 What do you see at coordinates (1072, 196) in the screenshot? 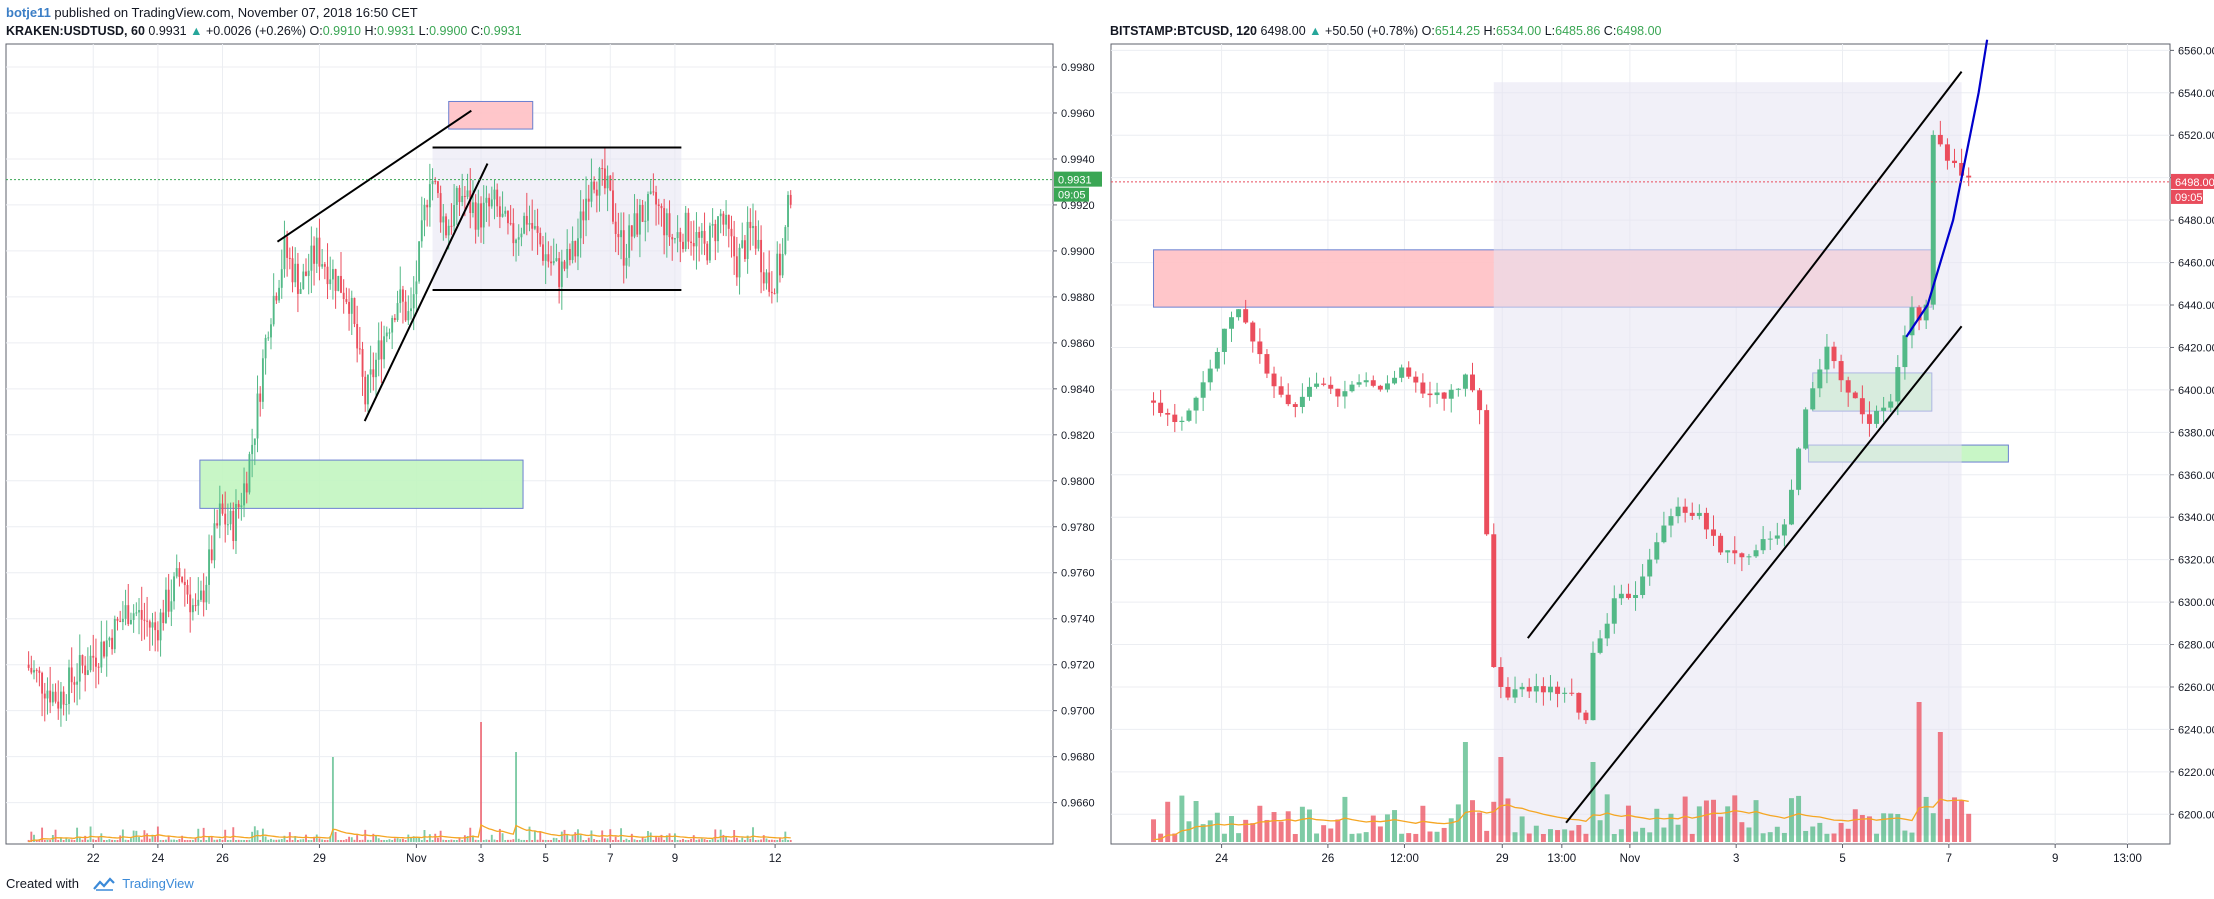
I see `usdt-countdown-label: 09:05` at bounding box center [1072, 196].